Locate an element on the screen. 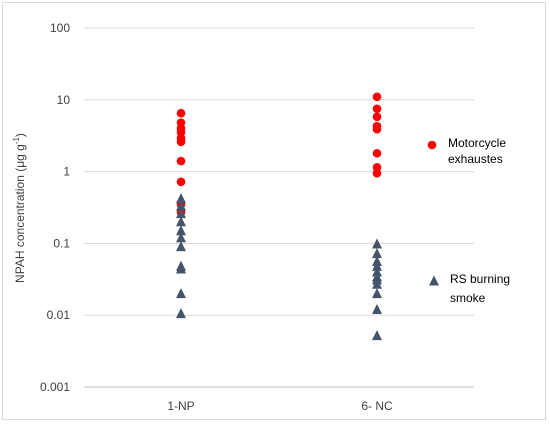 This screenshot has width=550, height=424. legend-triangle-marker is located at coordinates (434, 280).